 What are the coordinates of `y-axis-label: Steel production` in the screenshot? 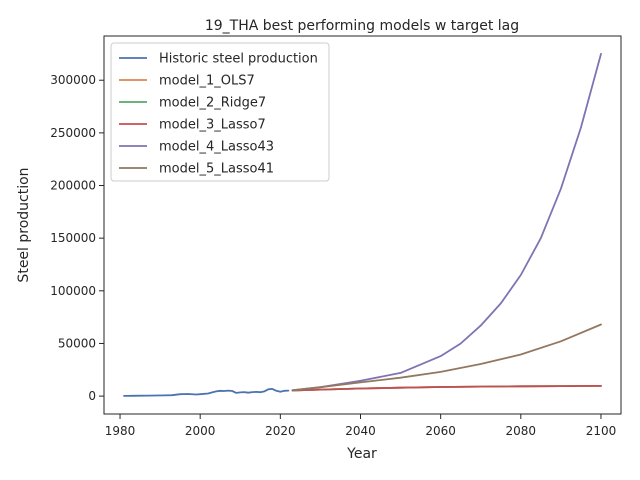 It's located at (24, 224).